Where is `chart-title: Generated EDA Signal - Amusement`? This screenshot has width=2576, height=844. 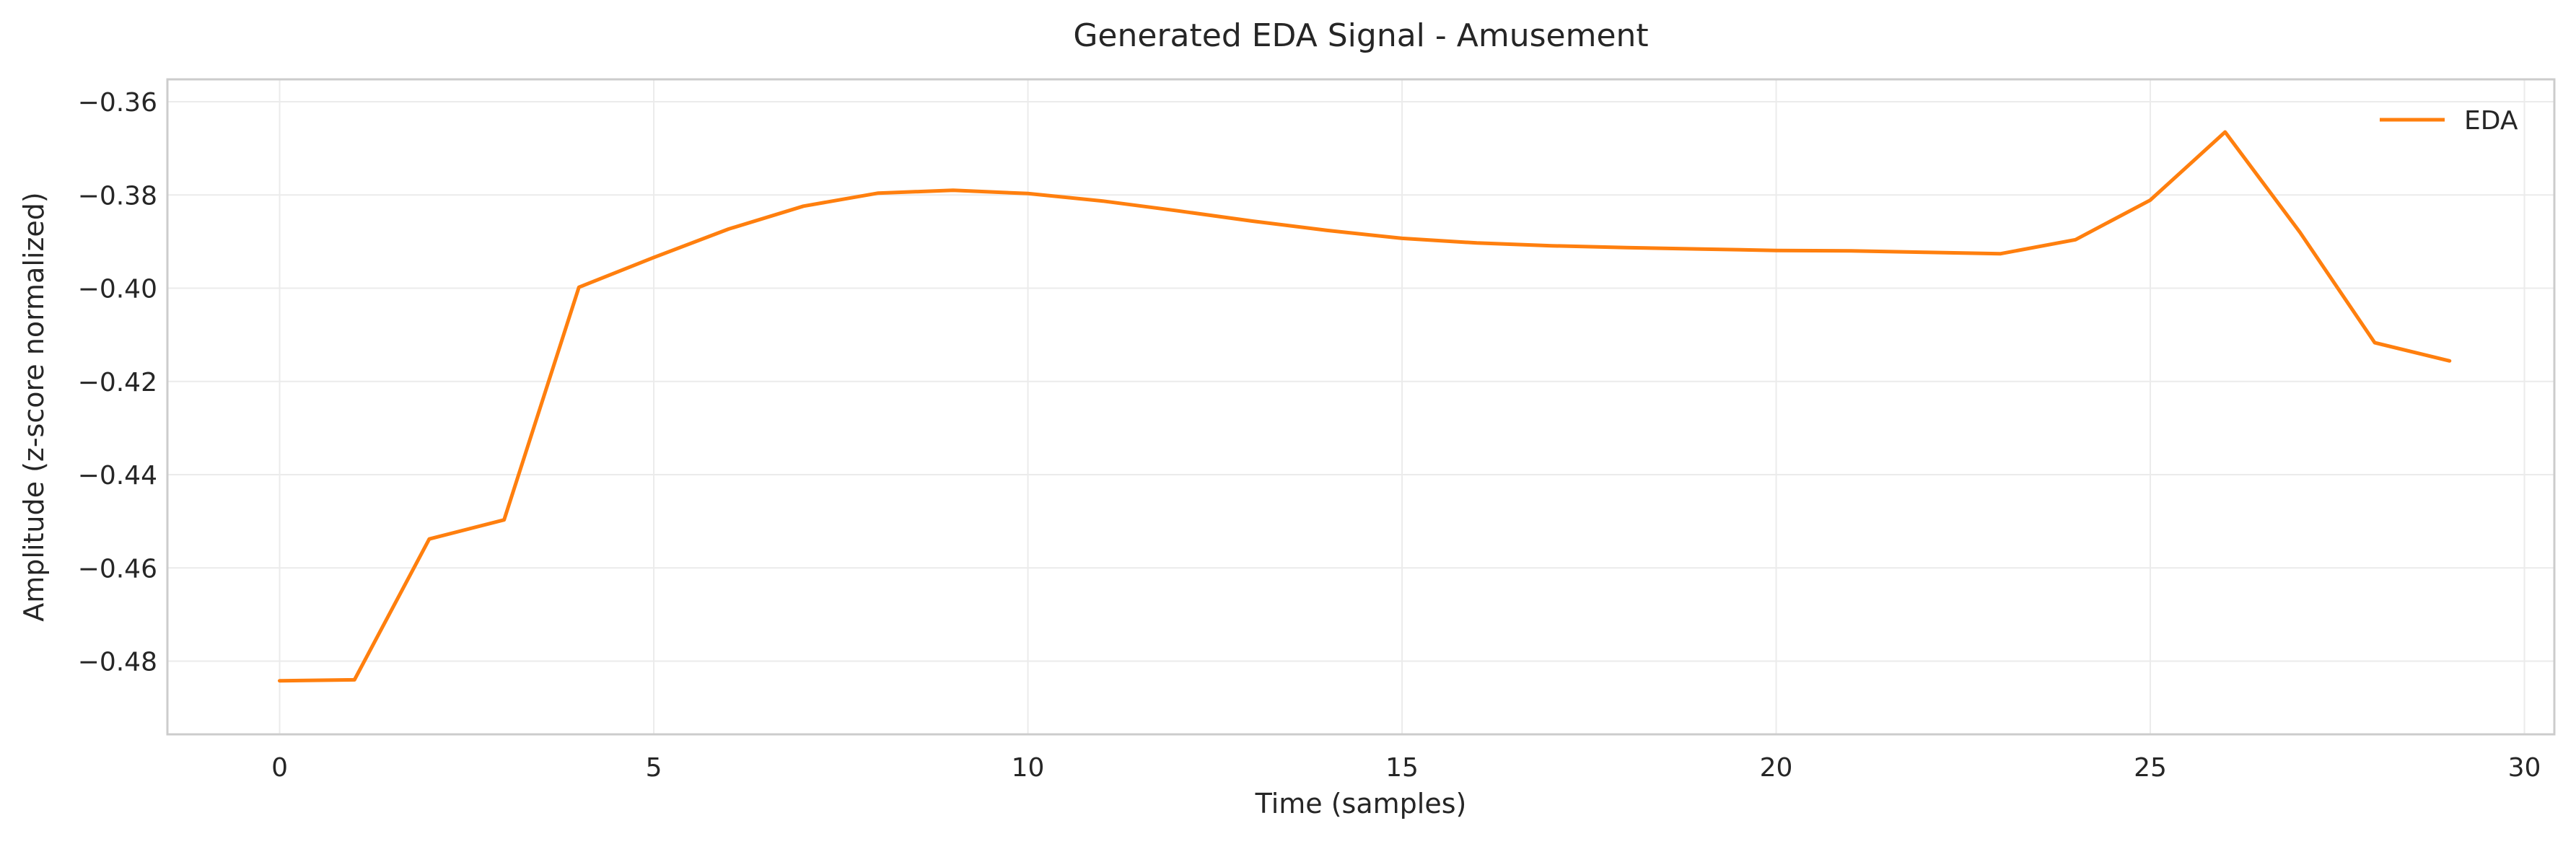
chart-title: Generated EDA Signal - Amusement is located at coordinates (1360, 35).